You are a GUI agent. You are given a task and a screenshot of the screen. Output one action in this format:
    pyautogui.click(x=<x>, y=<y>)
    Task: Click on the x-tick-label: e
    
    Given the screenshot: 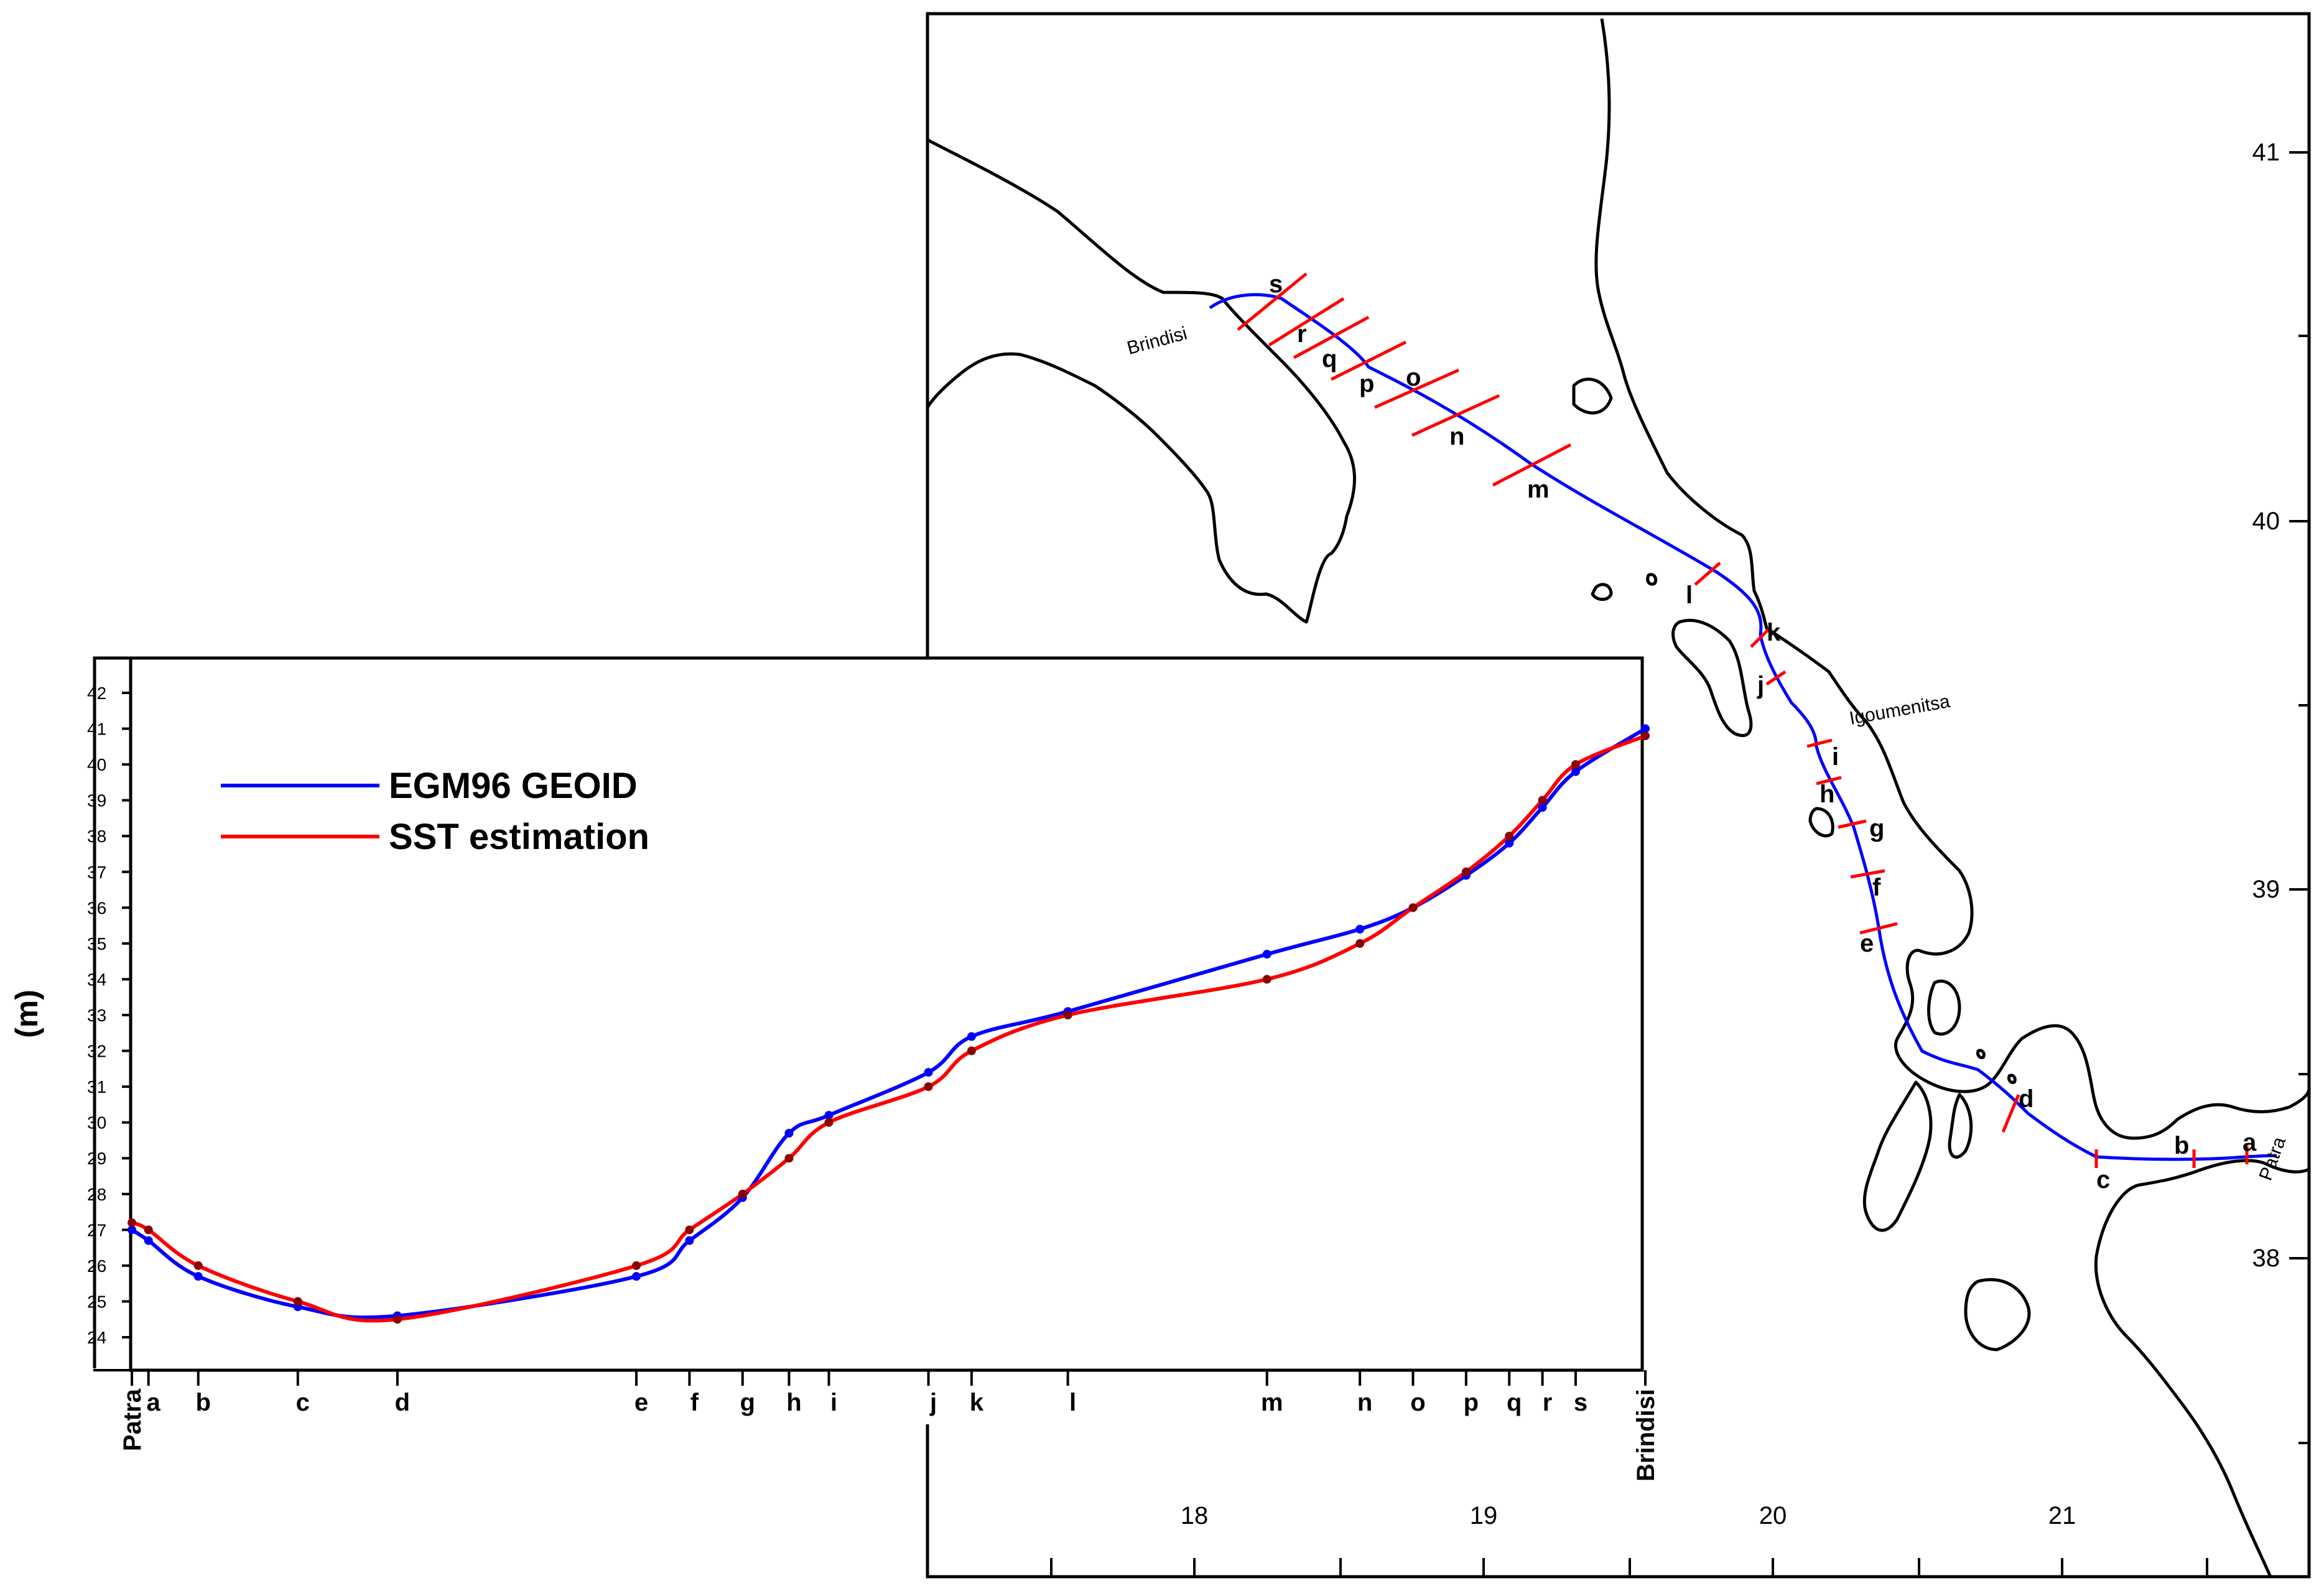 What is the action you would take?
    pyautogui.click(x=641, y=1402)
    